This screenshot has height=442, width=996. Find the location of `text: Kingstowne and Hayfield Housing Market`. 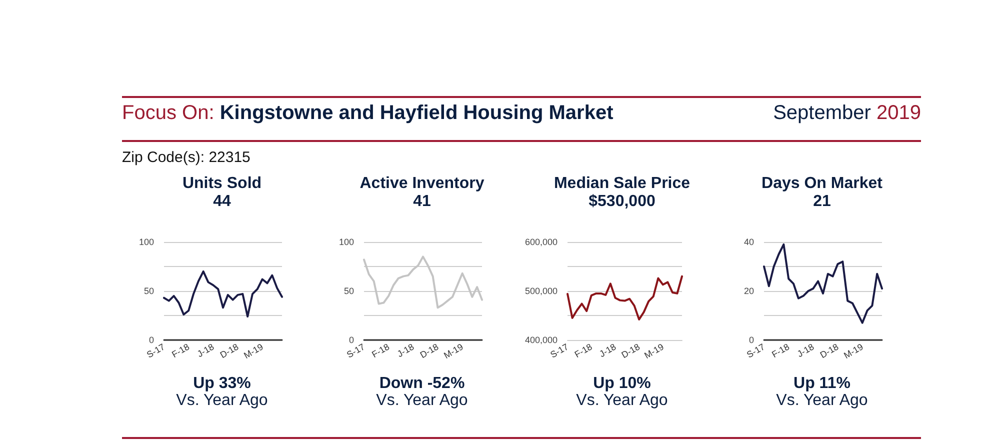

text: Kingstowne and Hayfield Housing Market is located at coordinates (417, 113).